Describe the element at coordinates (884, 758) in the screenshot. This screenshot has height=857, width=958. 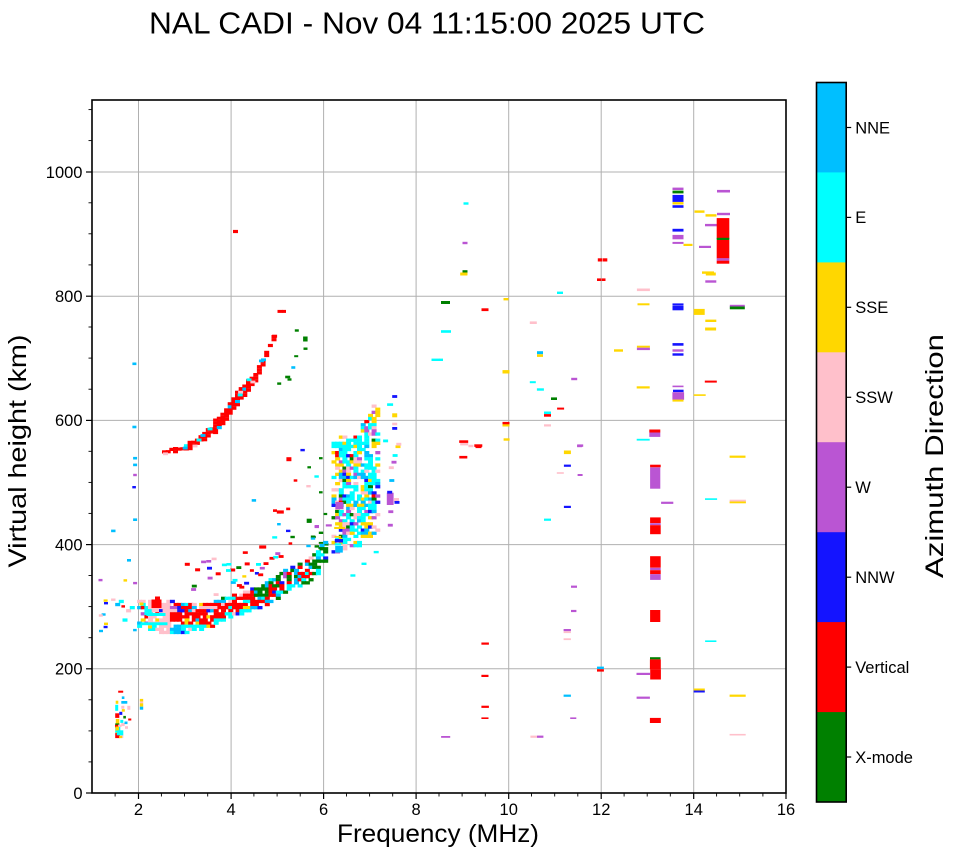
I see `svg-text: X-mode` at that location.